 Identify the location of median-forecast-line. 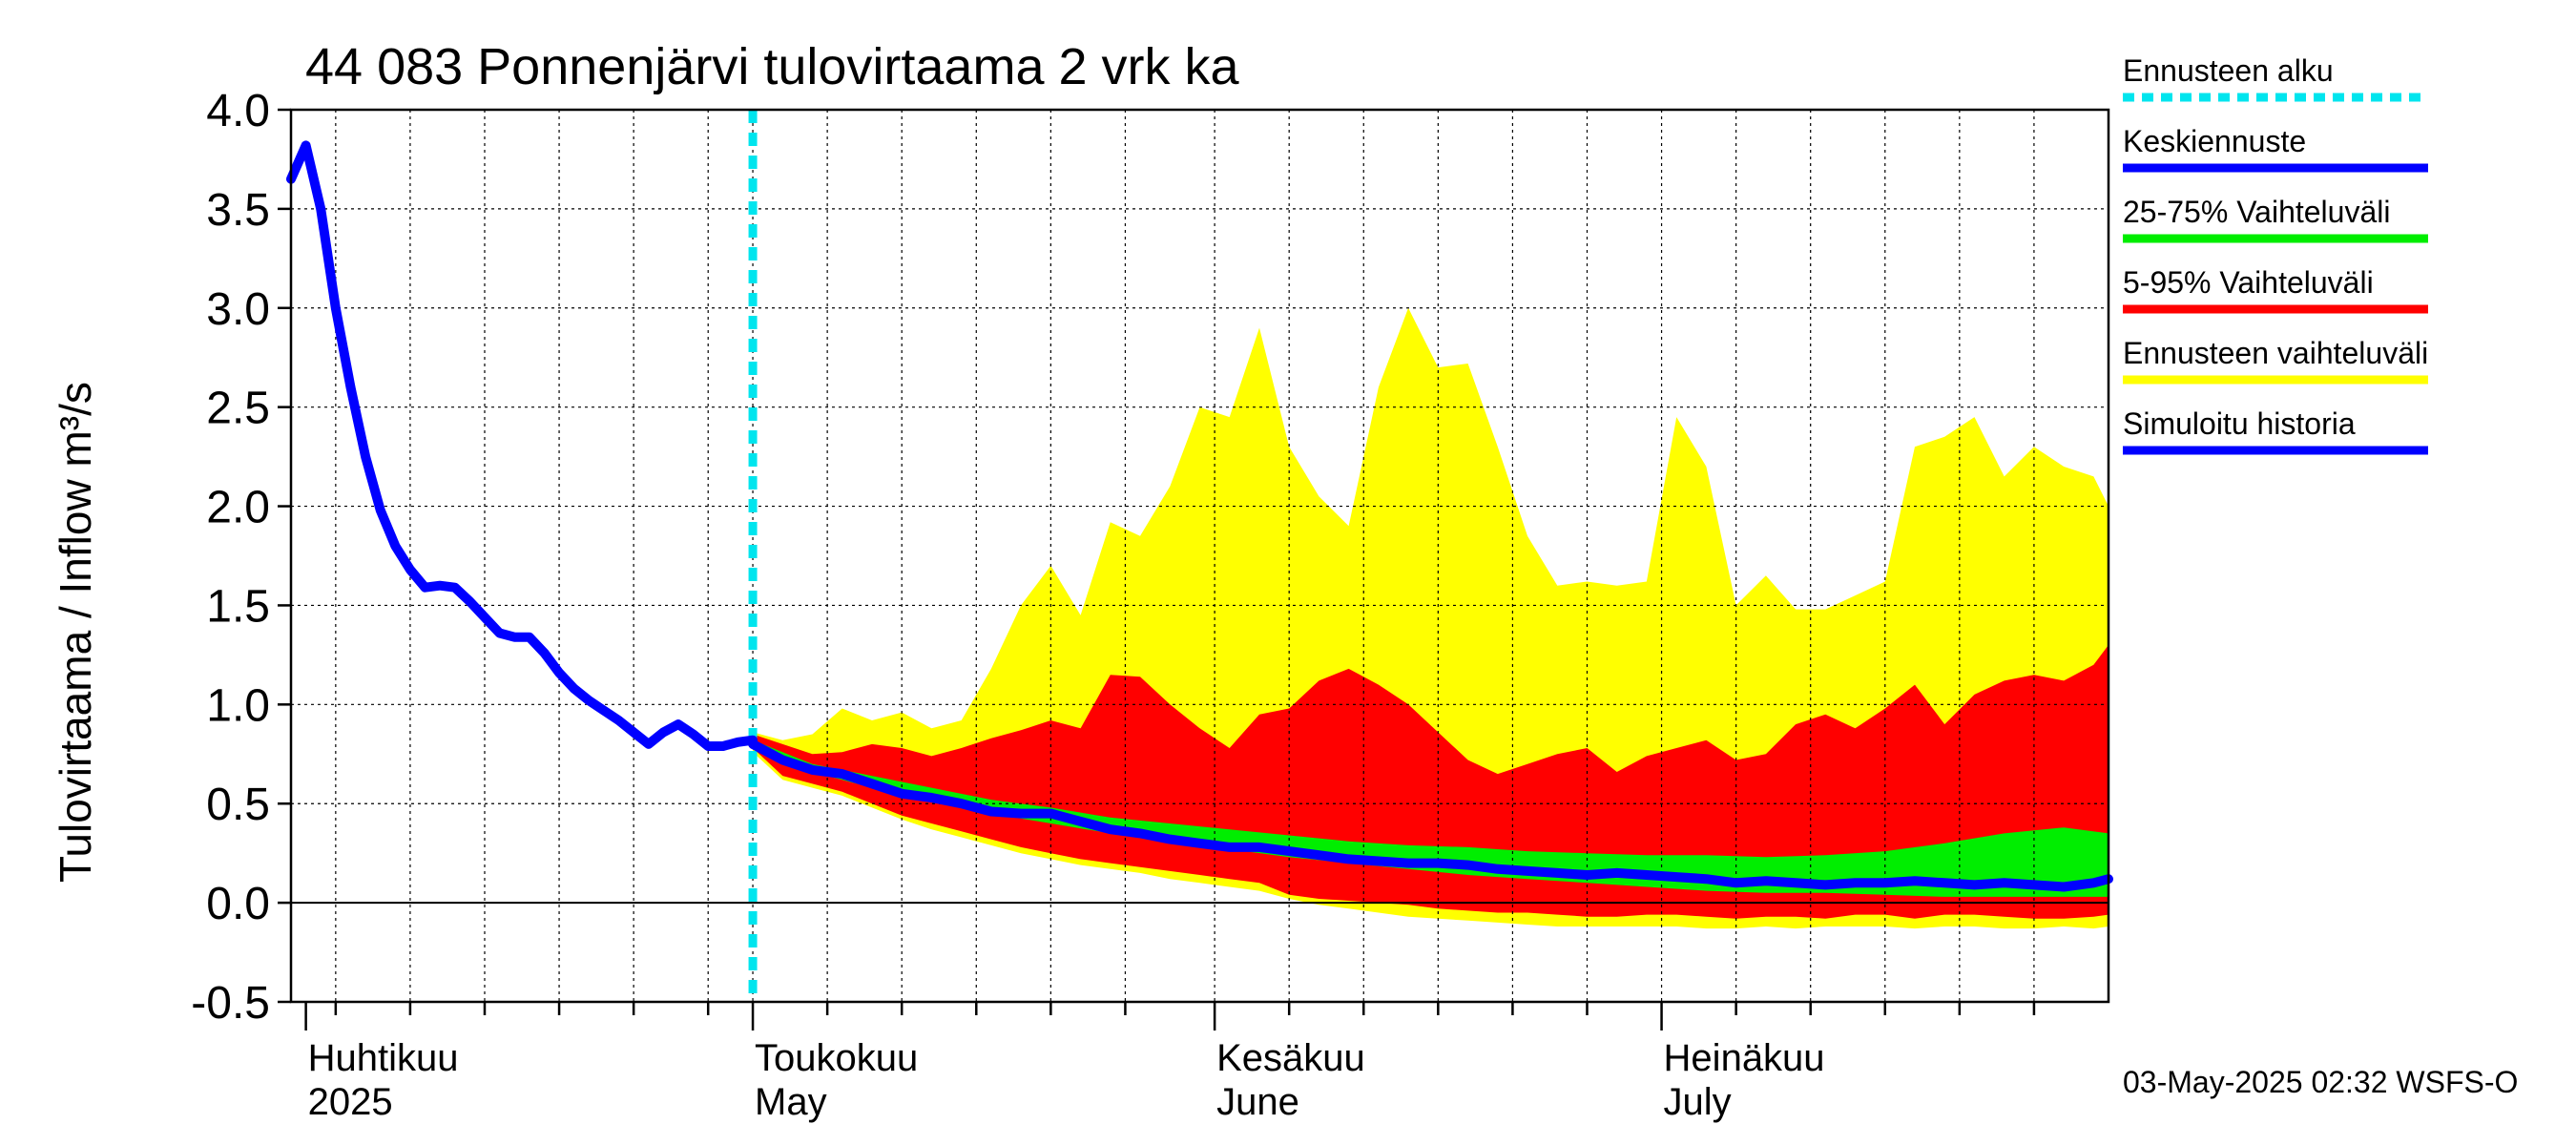
(1430, 815).